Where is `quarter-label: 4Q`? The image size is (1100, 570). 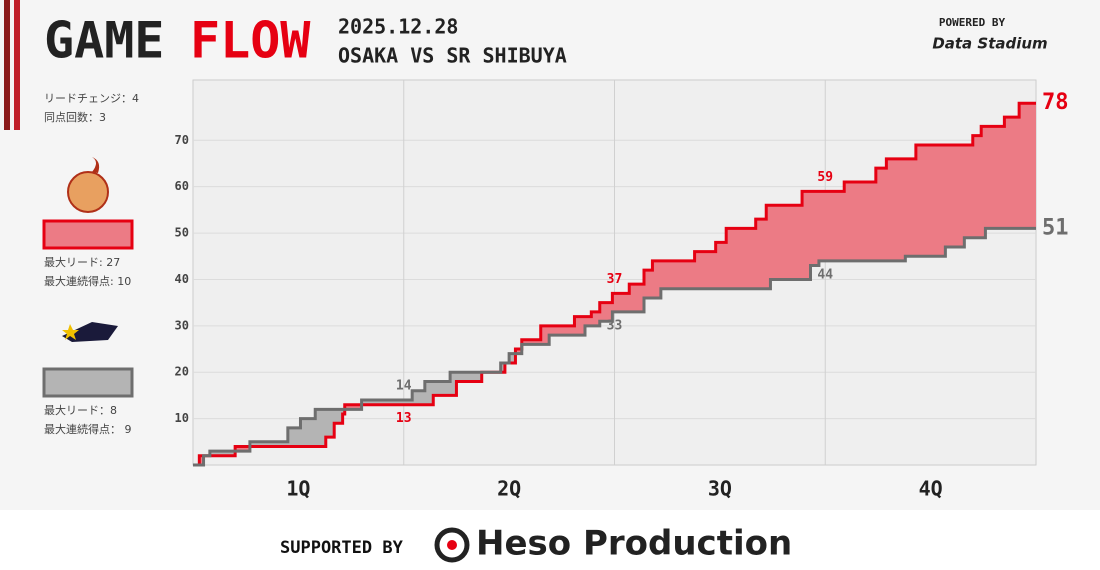 quarter-label: 4Q is located at coordinates (931, 489).